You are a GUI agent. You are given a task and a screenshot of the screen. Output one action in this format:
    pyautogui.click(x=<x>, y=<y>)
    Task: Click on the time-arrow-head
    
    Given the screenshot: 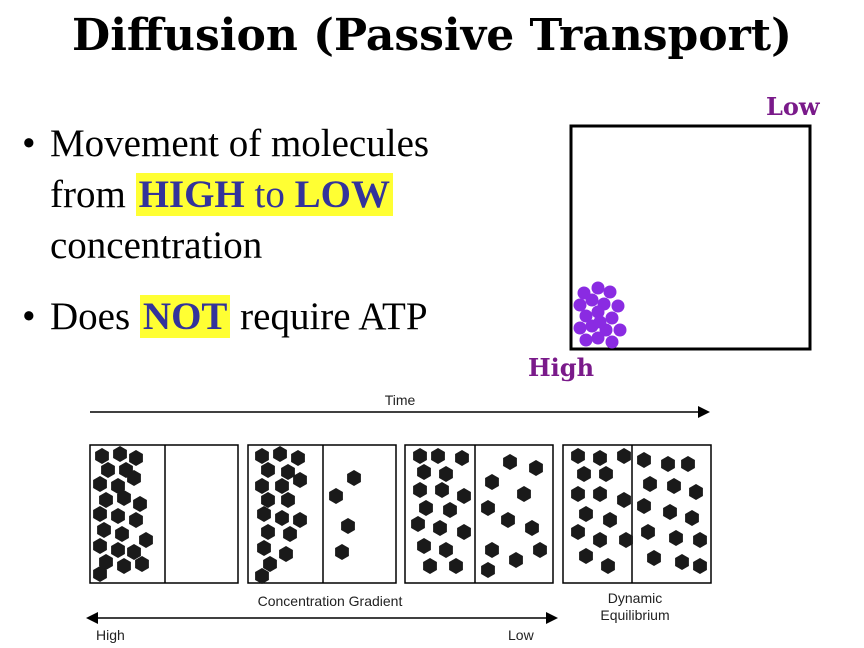 What is the action you would take?
    pyautogui.click(x=704, y=412)
    